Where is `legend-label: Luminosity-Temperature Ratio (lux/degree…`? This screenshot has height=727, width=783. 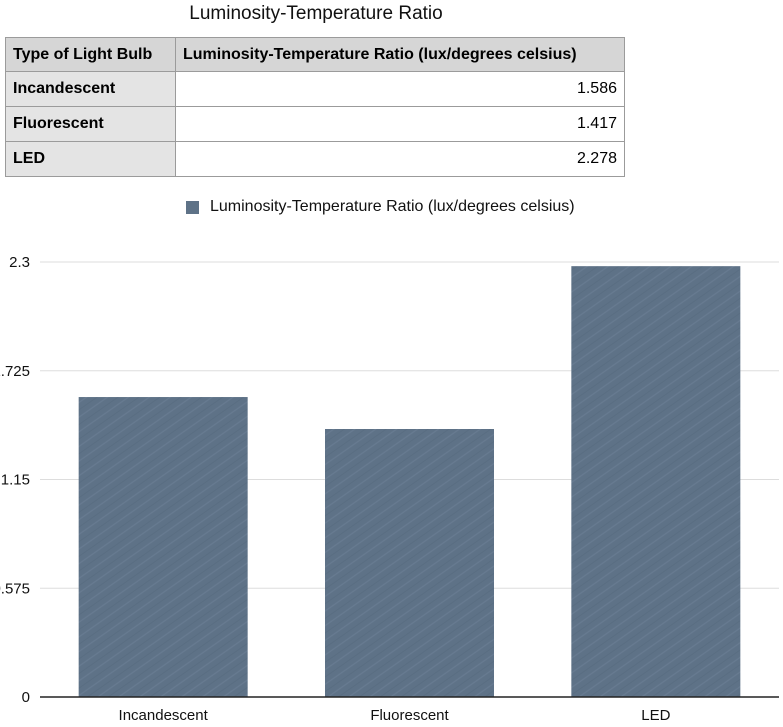
legend-label: Luminosity-Temperature Ratio (lux/degree… is located at coordinates (392, 206).